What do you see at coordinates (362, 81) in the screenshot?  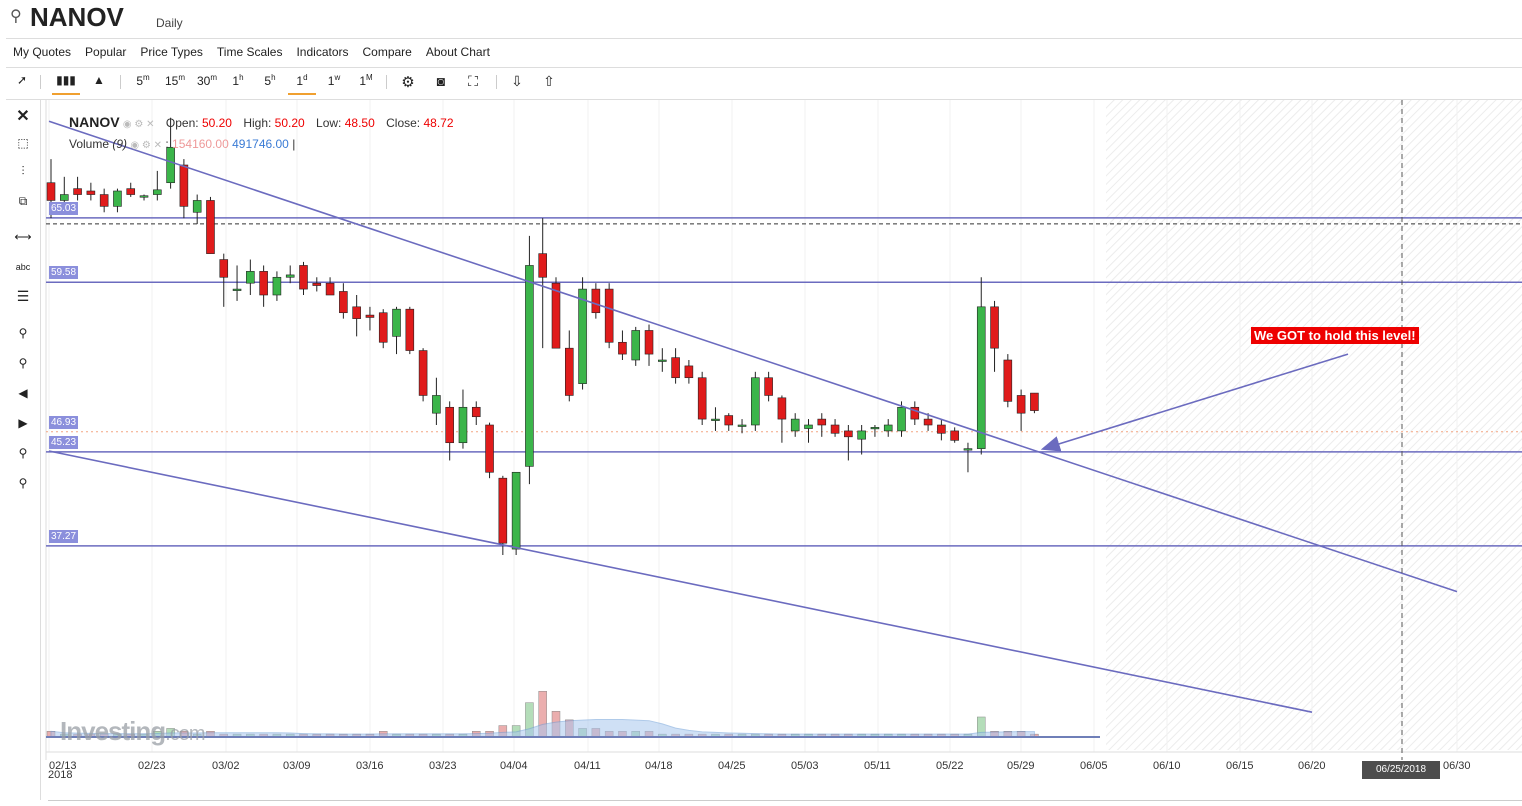 I see `timescale-1M-label: 1` at bounding box center [362, 81].